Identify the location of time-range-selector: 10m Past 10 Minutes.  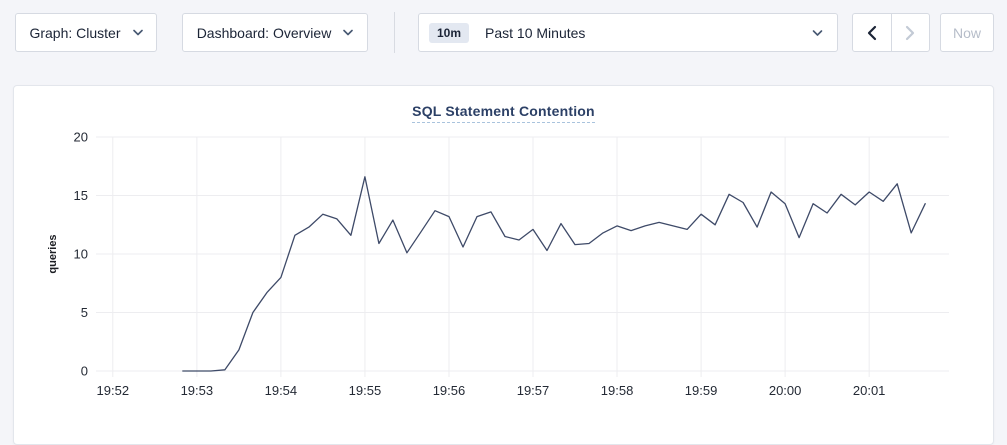
(628, 32).